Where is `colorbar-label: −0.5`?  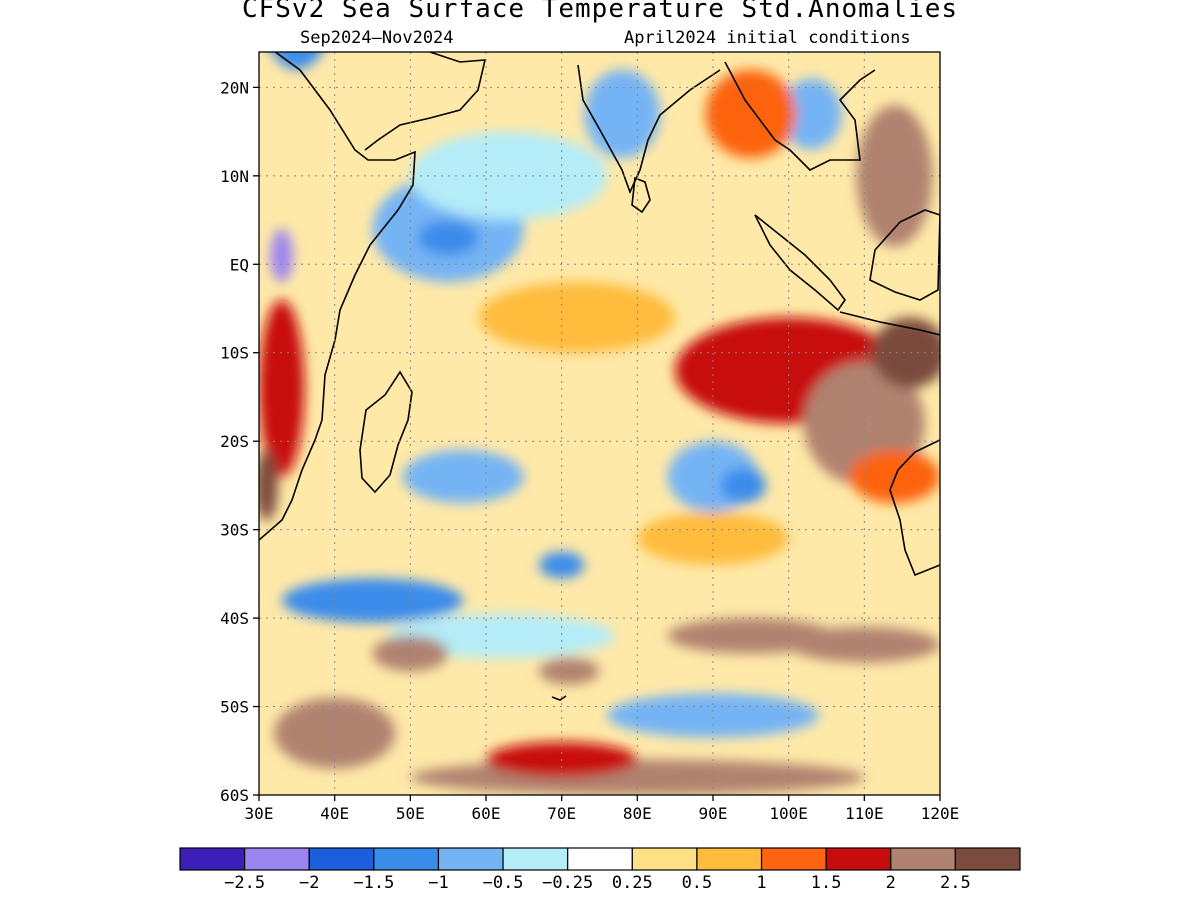
colorbar-label: −0.5 is located at coordinates (503, 883).